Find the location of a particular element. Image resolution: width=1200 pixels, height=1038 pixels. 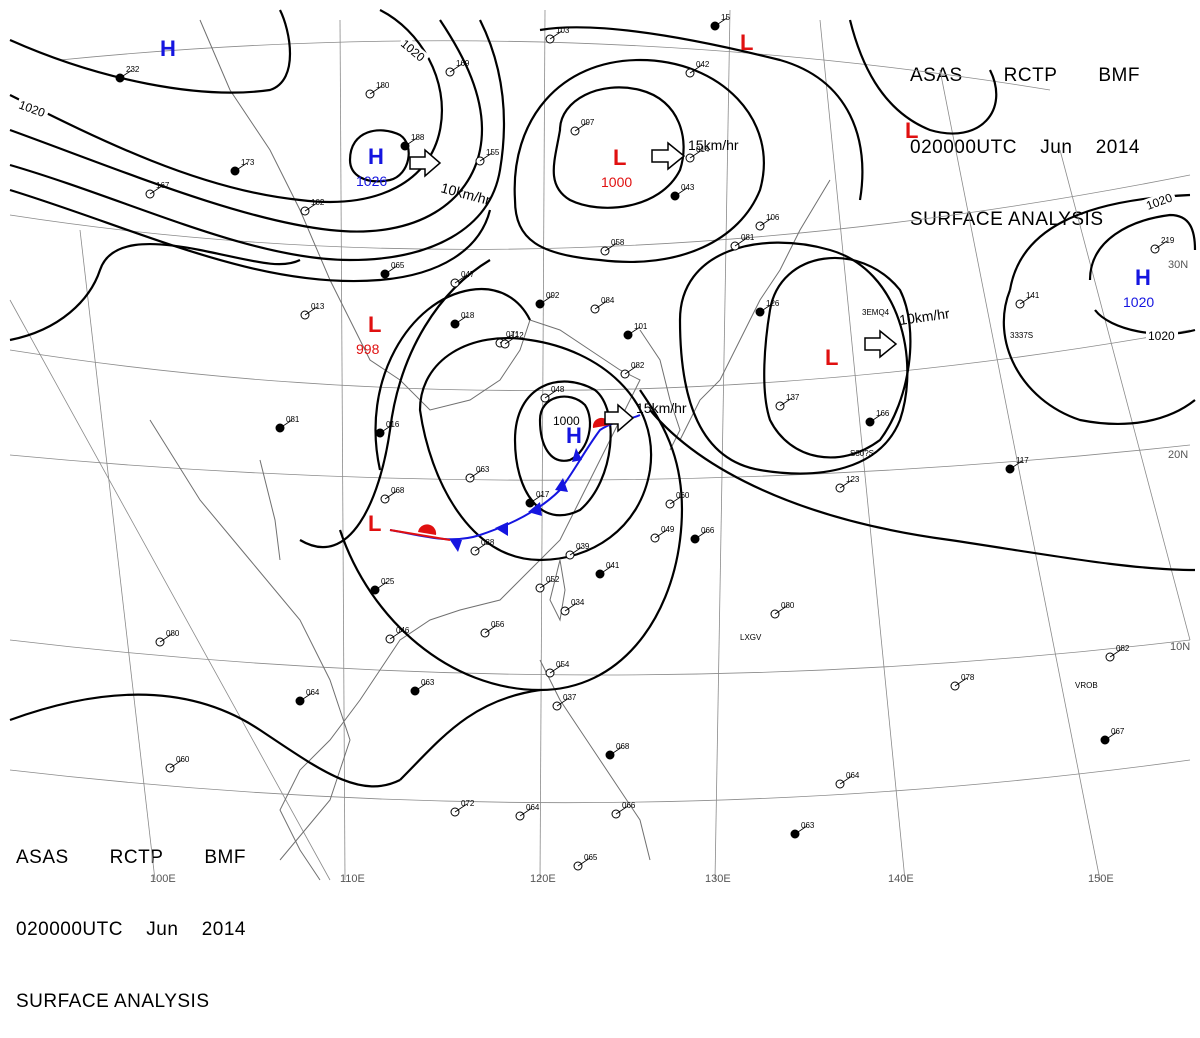

station-plot: 041 is located at coordinates (607, 570).